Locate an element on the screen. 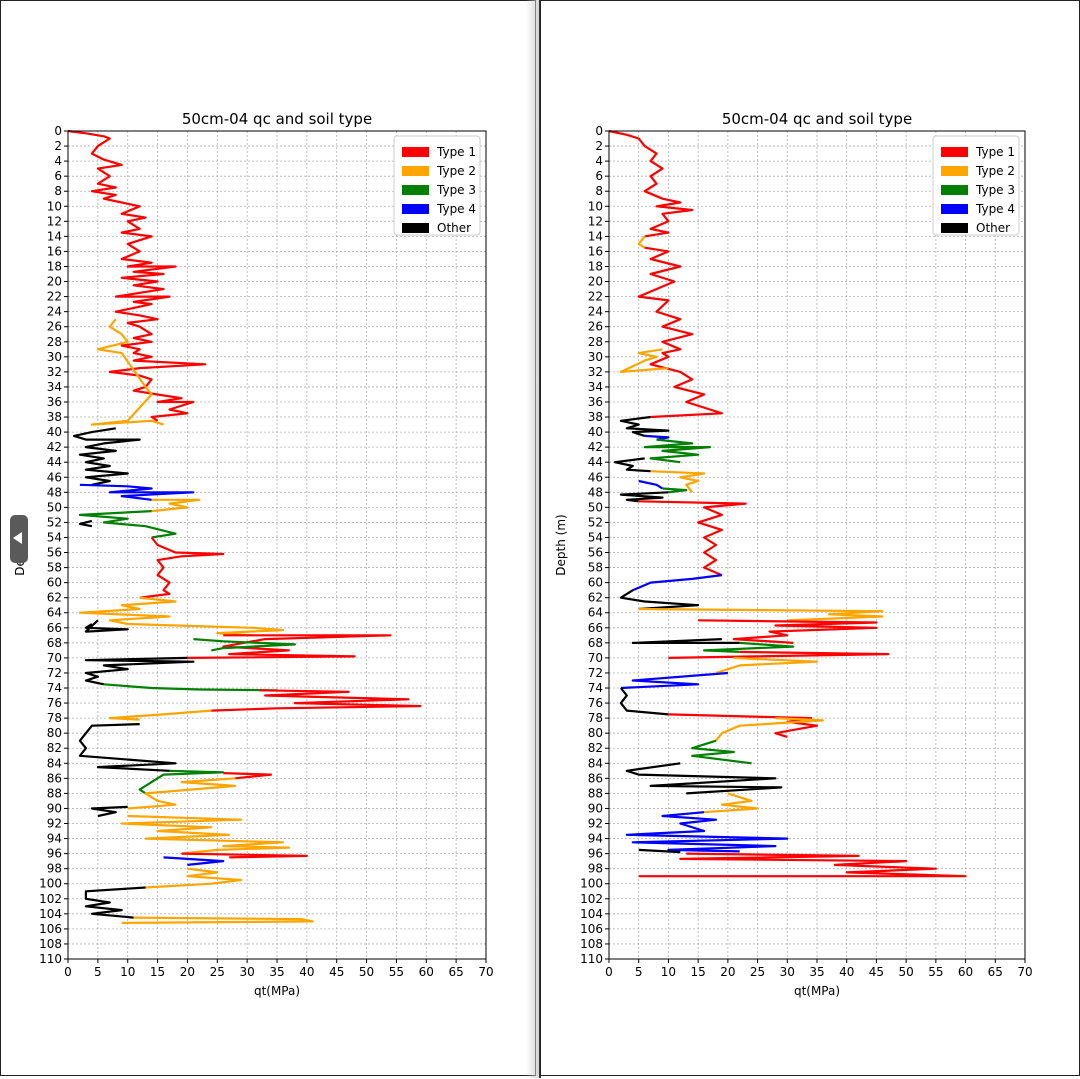  x-tick-label: 20 is located at coordinates (727, 972).